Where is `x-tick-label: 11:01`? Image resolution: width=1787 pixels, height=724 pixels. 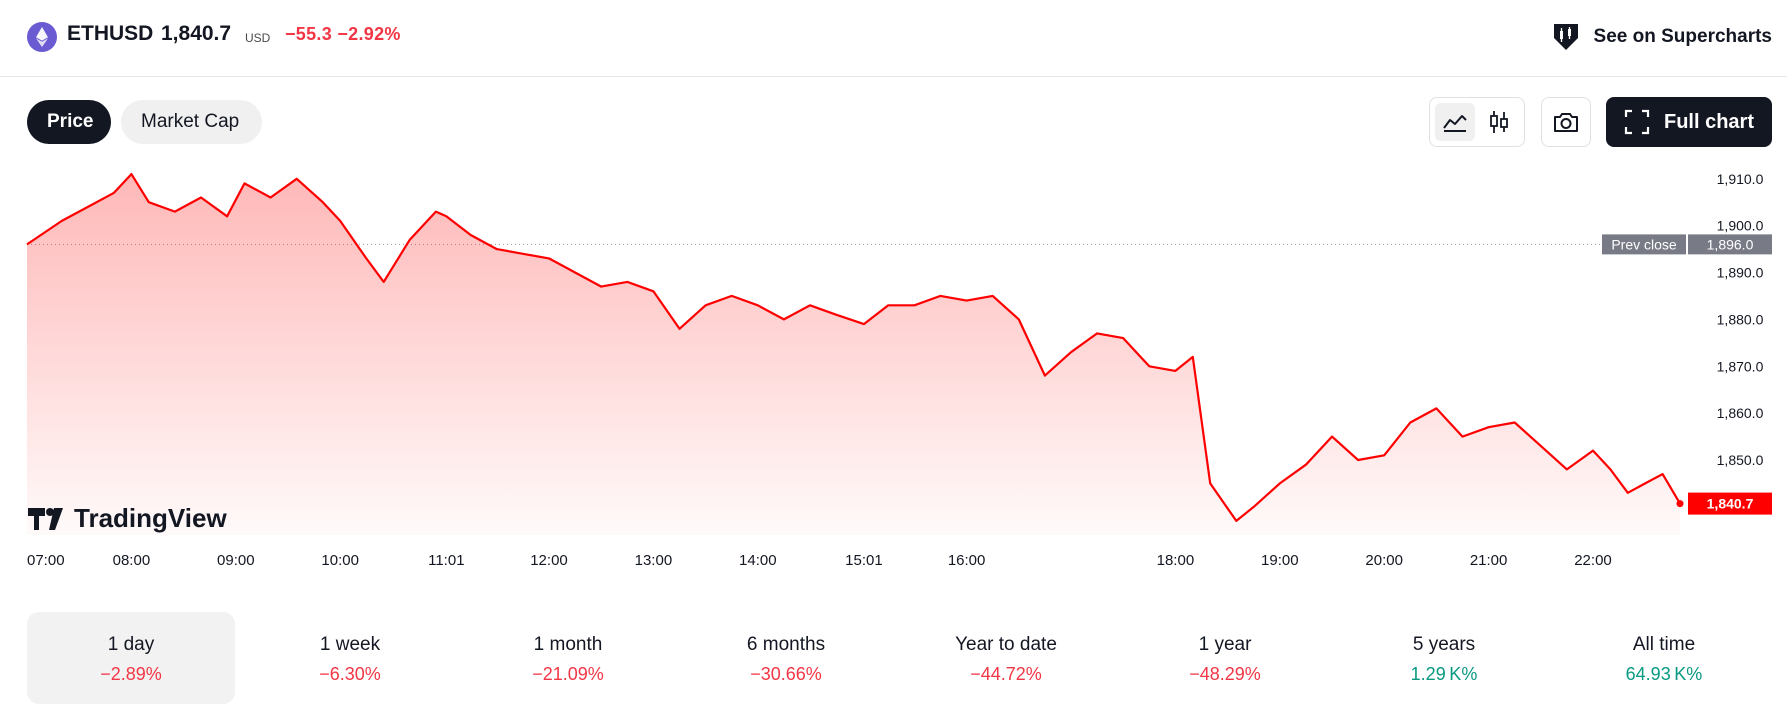 x-tick-label: 11:01 is located at coordinates (446, 560).